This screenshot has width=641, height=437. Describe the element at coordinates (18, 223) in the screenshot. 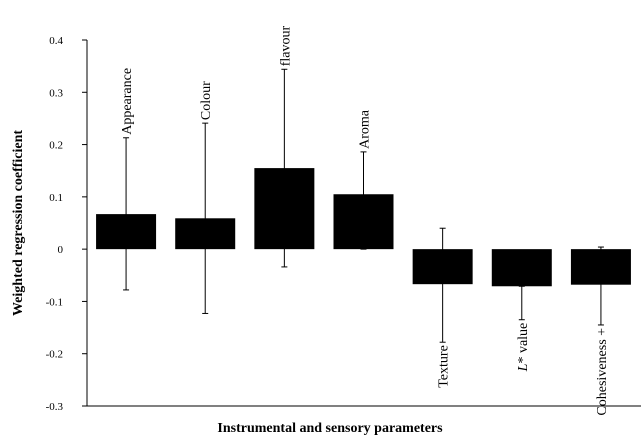

I see `y-axis-label: Weighted regression coefficient` at that location.